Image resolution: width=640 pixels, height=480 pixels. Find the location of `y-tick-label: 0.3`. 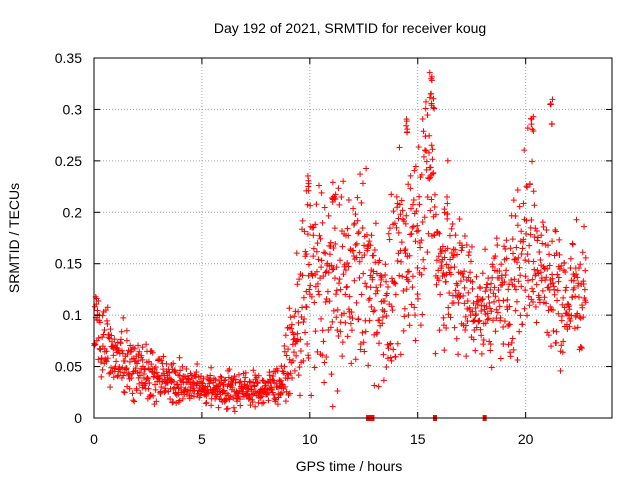

y-tick-label: 0.3 is located at coordinates (73, 109).